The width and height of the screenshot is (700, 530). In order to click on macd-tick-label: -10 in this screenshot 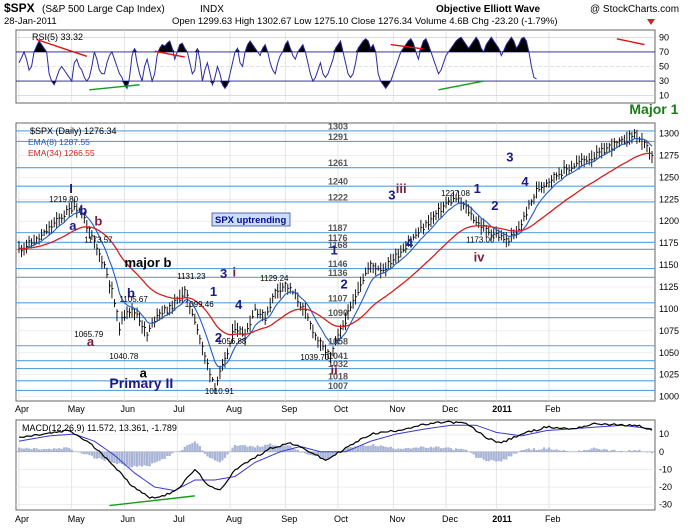, I will do `click(665, 469)`.